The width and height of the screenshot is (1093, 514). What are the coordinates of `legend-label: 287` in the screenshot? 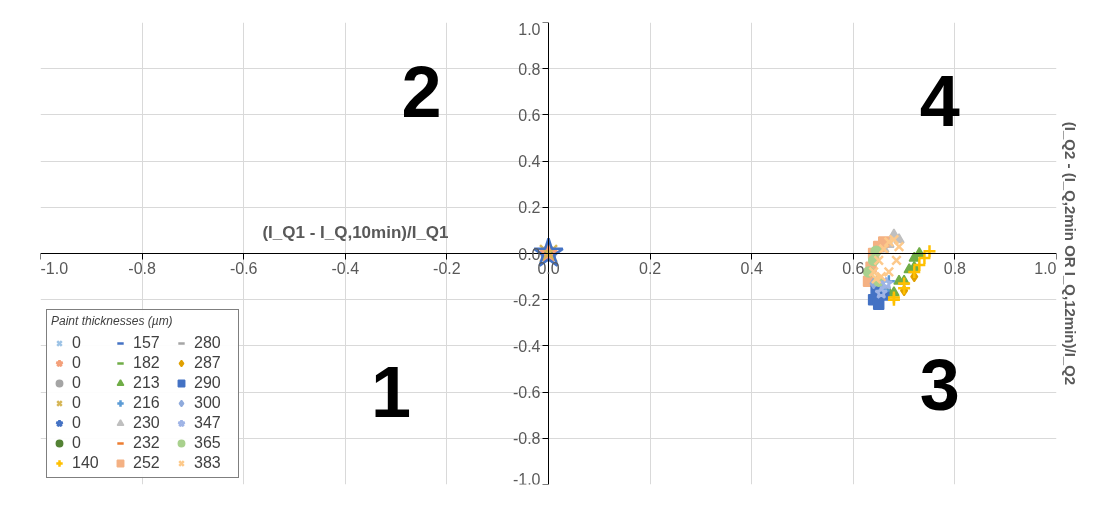 It's located at (208, 363).